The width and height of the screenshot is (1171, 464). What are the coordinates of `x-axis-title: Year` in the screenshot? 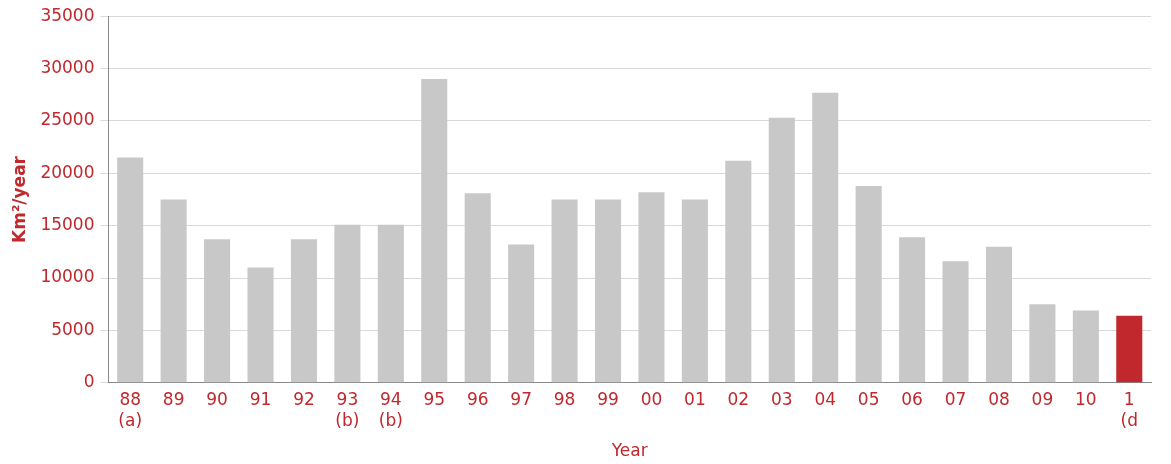 It's located at (629, 450).